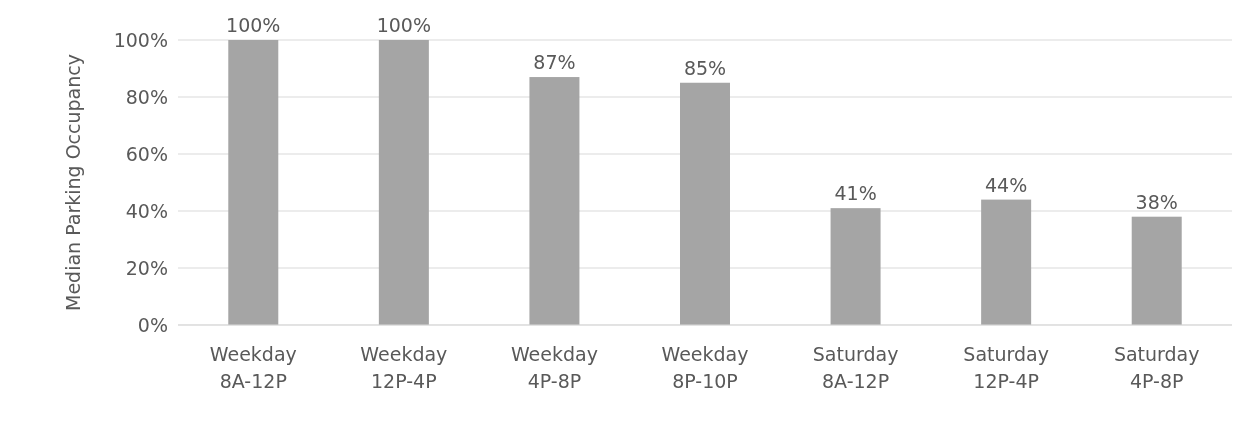 This screenshot has width=1252, height=428. What do you see at coordinates (554, 367) in the screenshot?
I see `x-tick-label: Weekday 4P-8P` at bounding box center [554, 367].